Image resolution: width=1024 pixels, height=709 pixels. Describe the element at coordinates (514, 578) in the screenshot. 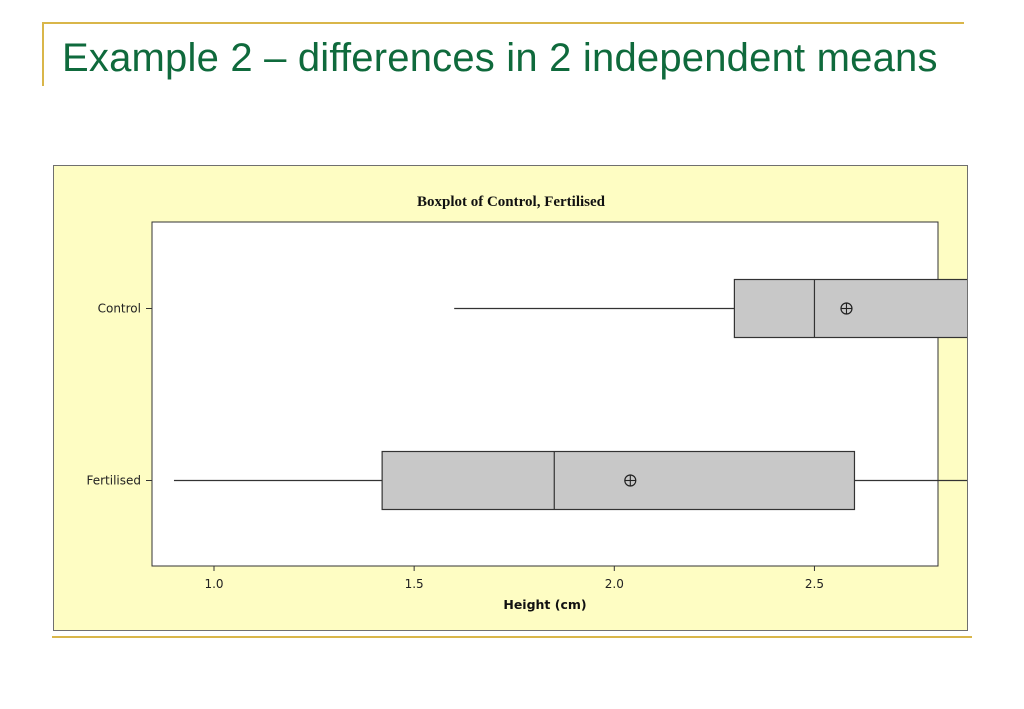

I see `x-axis: 1.01.52.02.53.03.54.04.5` at that location.